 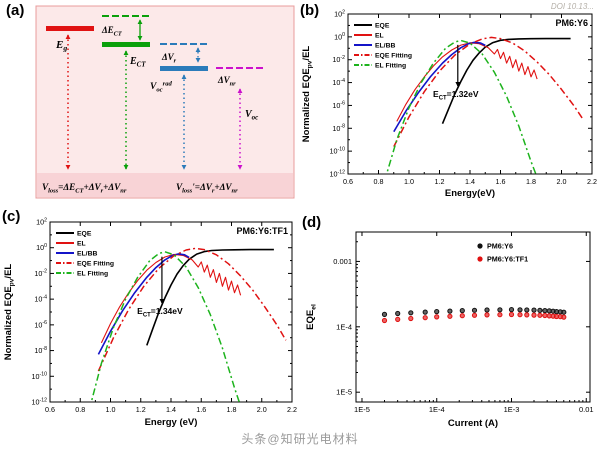 What do you see at coordinates (311, 317) in the screenshot?
I see `y-axis-title: EQEel` at bounding box center [311, 317].